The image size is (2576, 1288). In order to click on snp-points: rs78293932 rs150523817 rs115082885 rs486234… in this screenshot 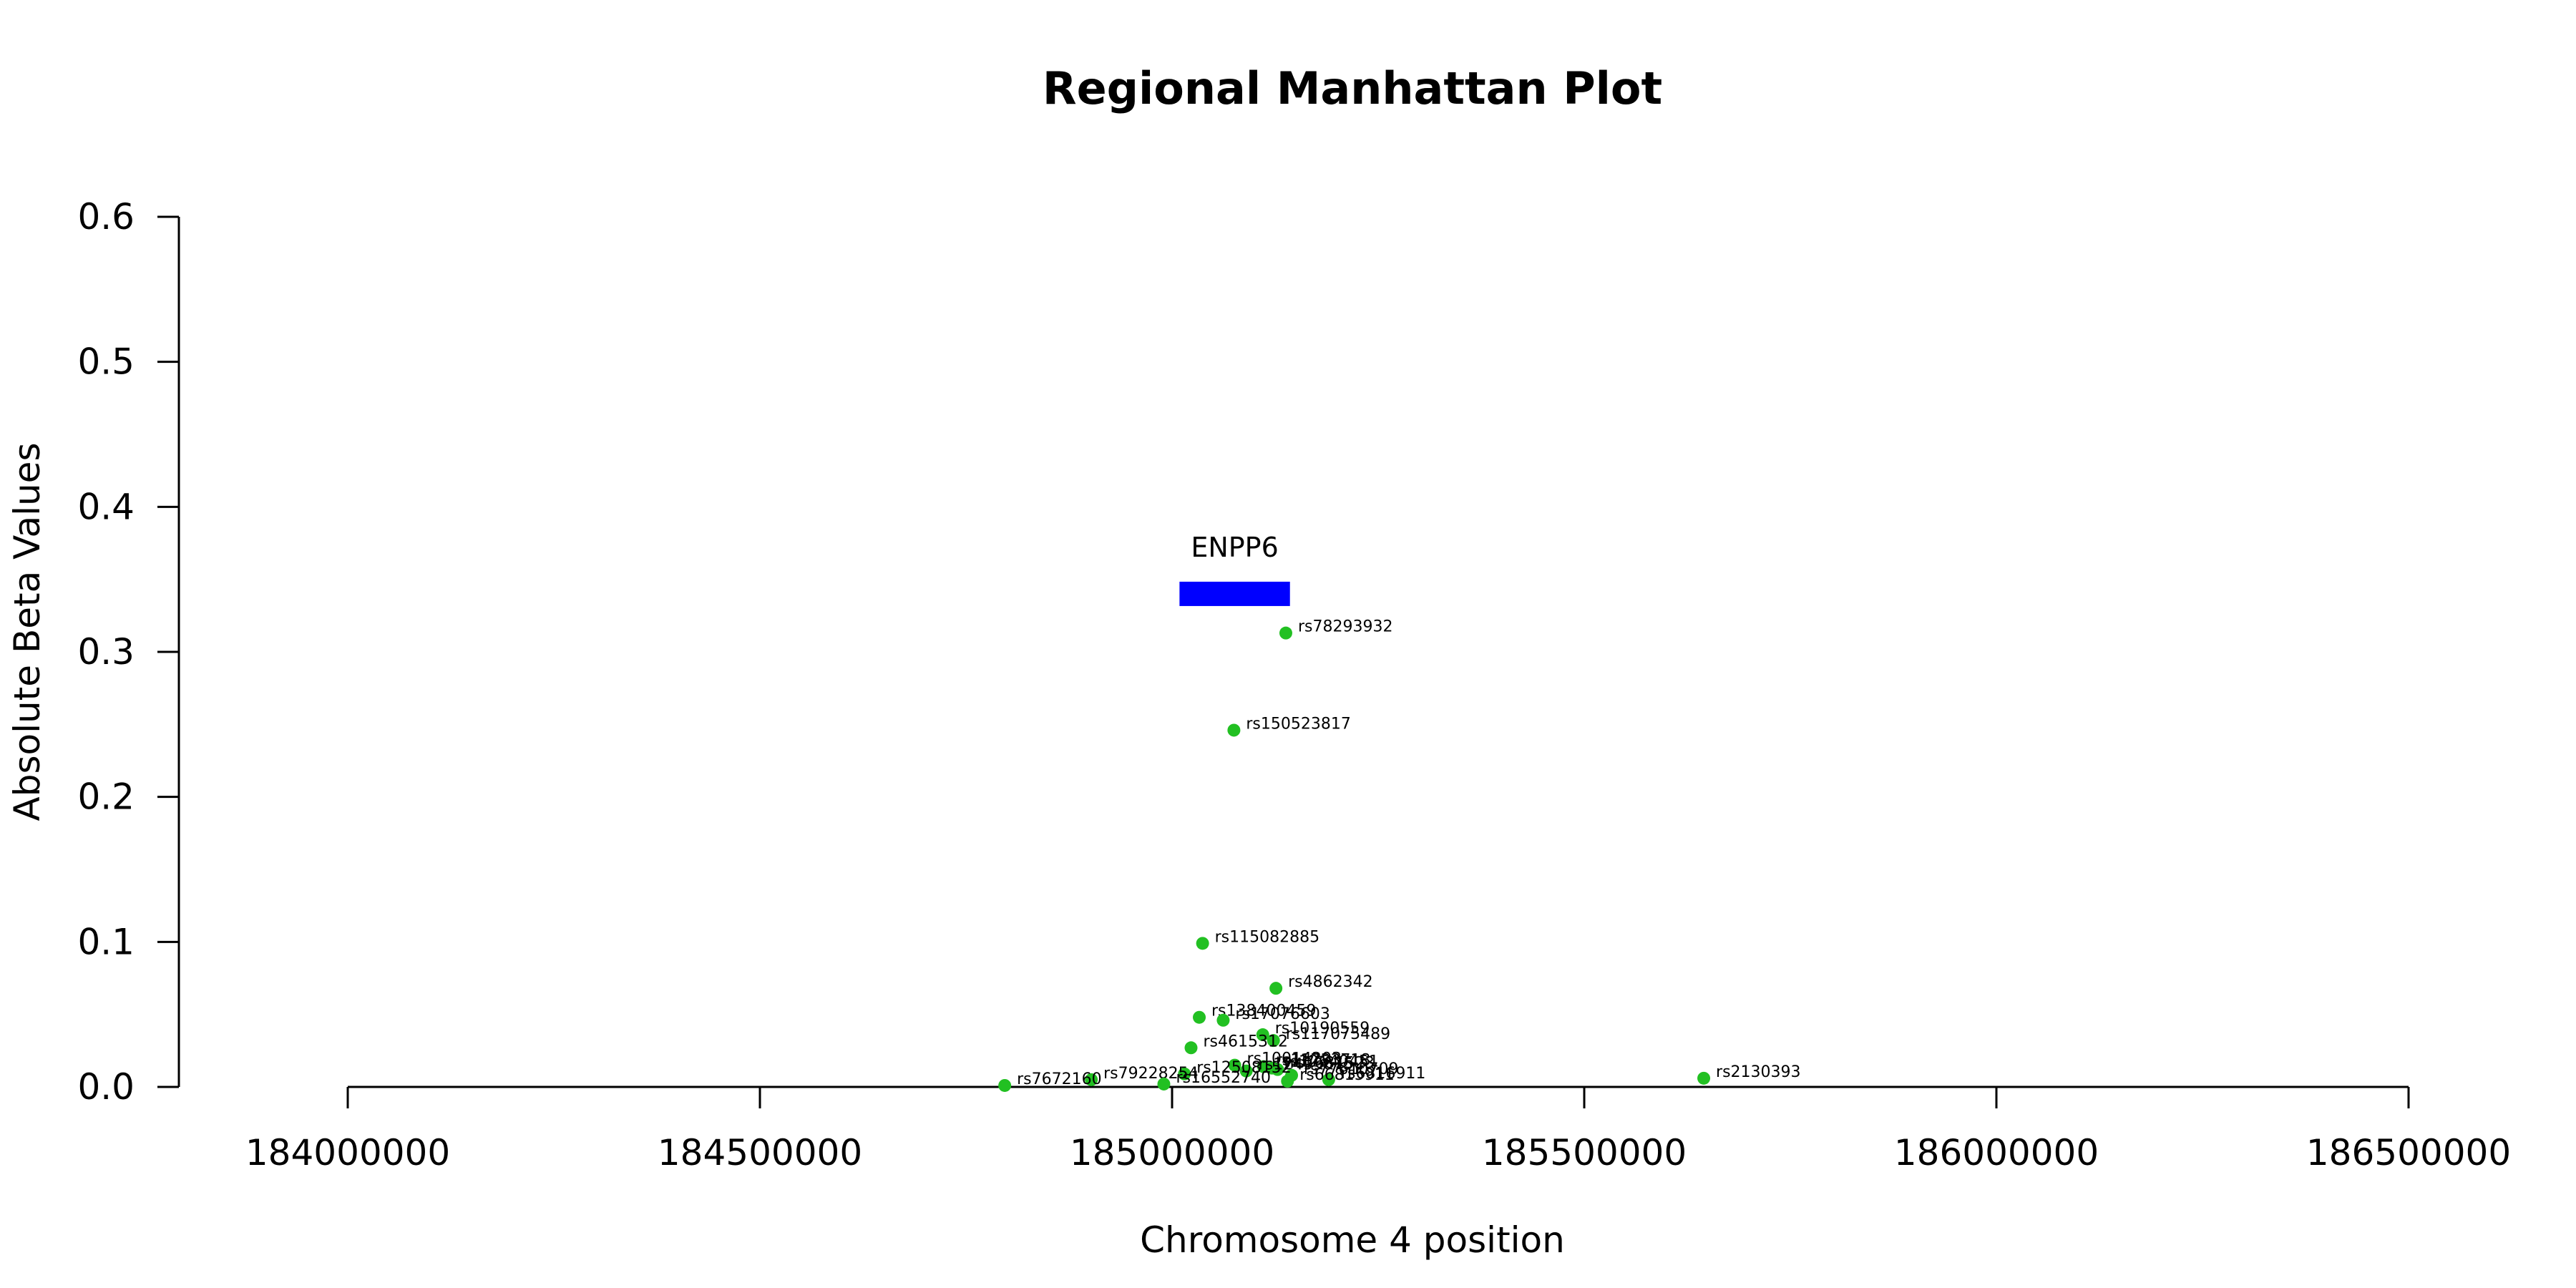, I will do `click(1399, 855)`.